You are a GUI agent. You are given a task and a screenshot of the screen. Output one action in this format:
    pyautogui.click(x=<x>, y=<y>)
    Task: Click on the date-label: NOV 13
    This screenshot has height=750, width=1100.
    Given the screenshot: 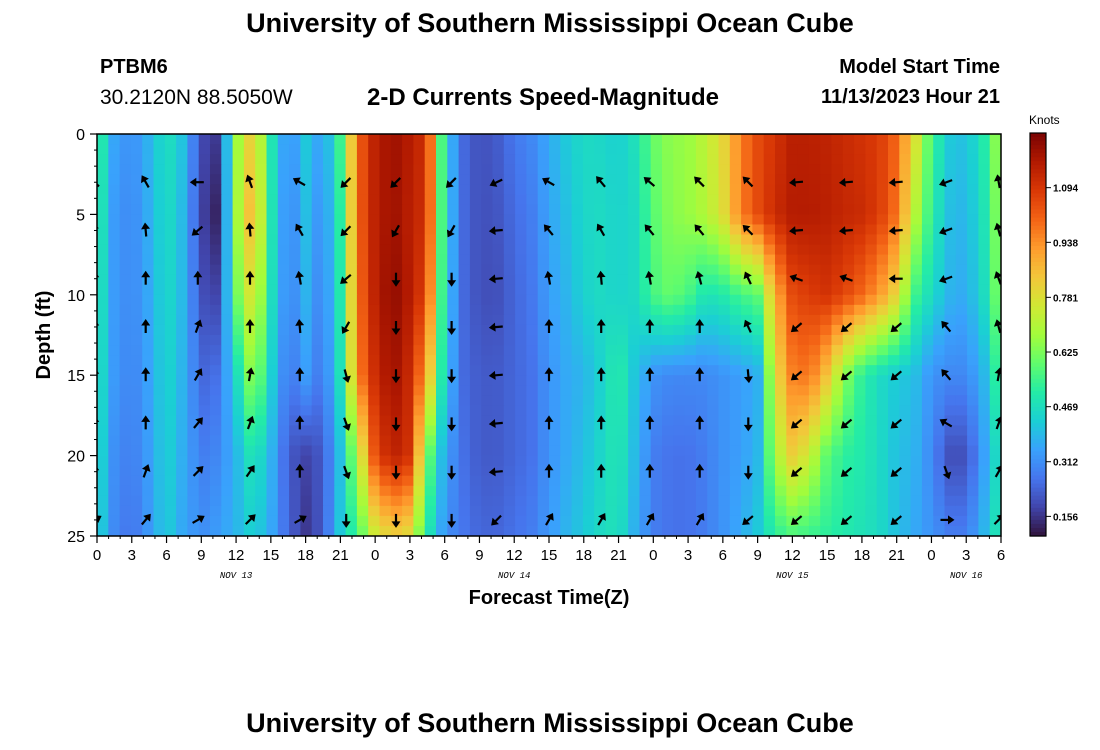 What is the action you would take?
    pyautogui.click(x=236, y=576)
    